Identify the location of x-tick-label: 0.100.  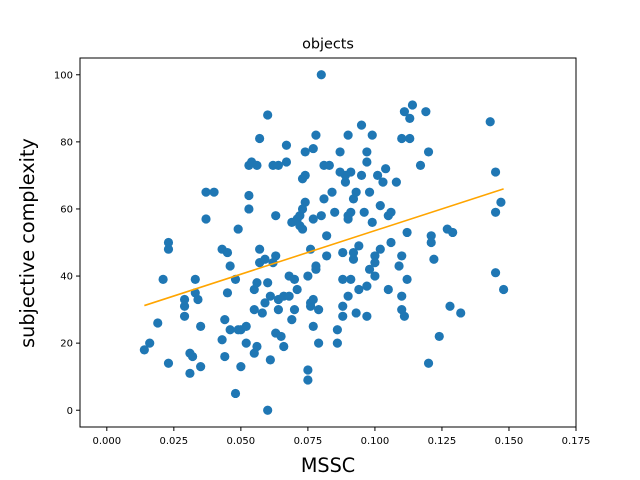
(375, 441).